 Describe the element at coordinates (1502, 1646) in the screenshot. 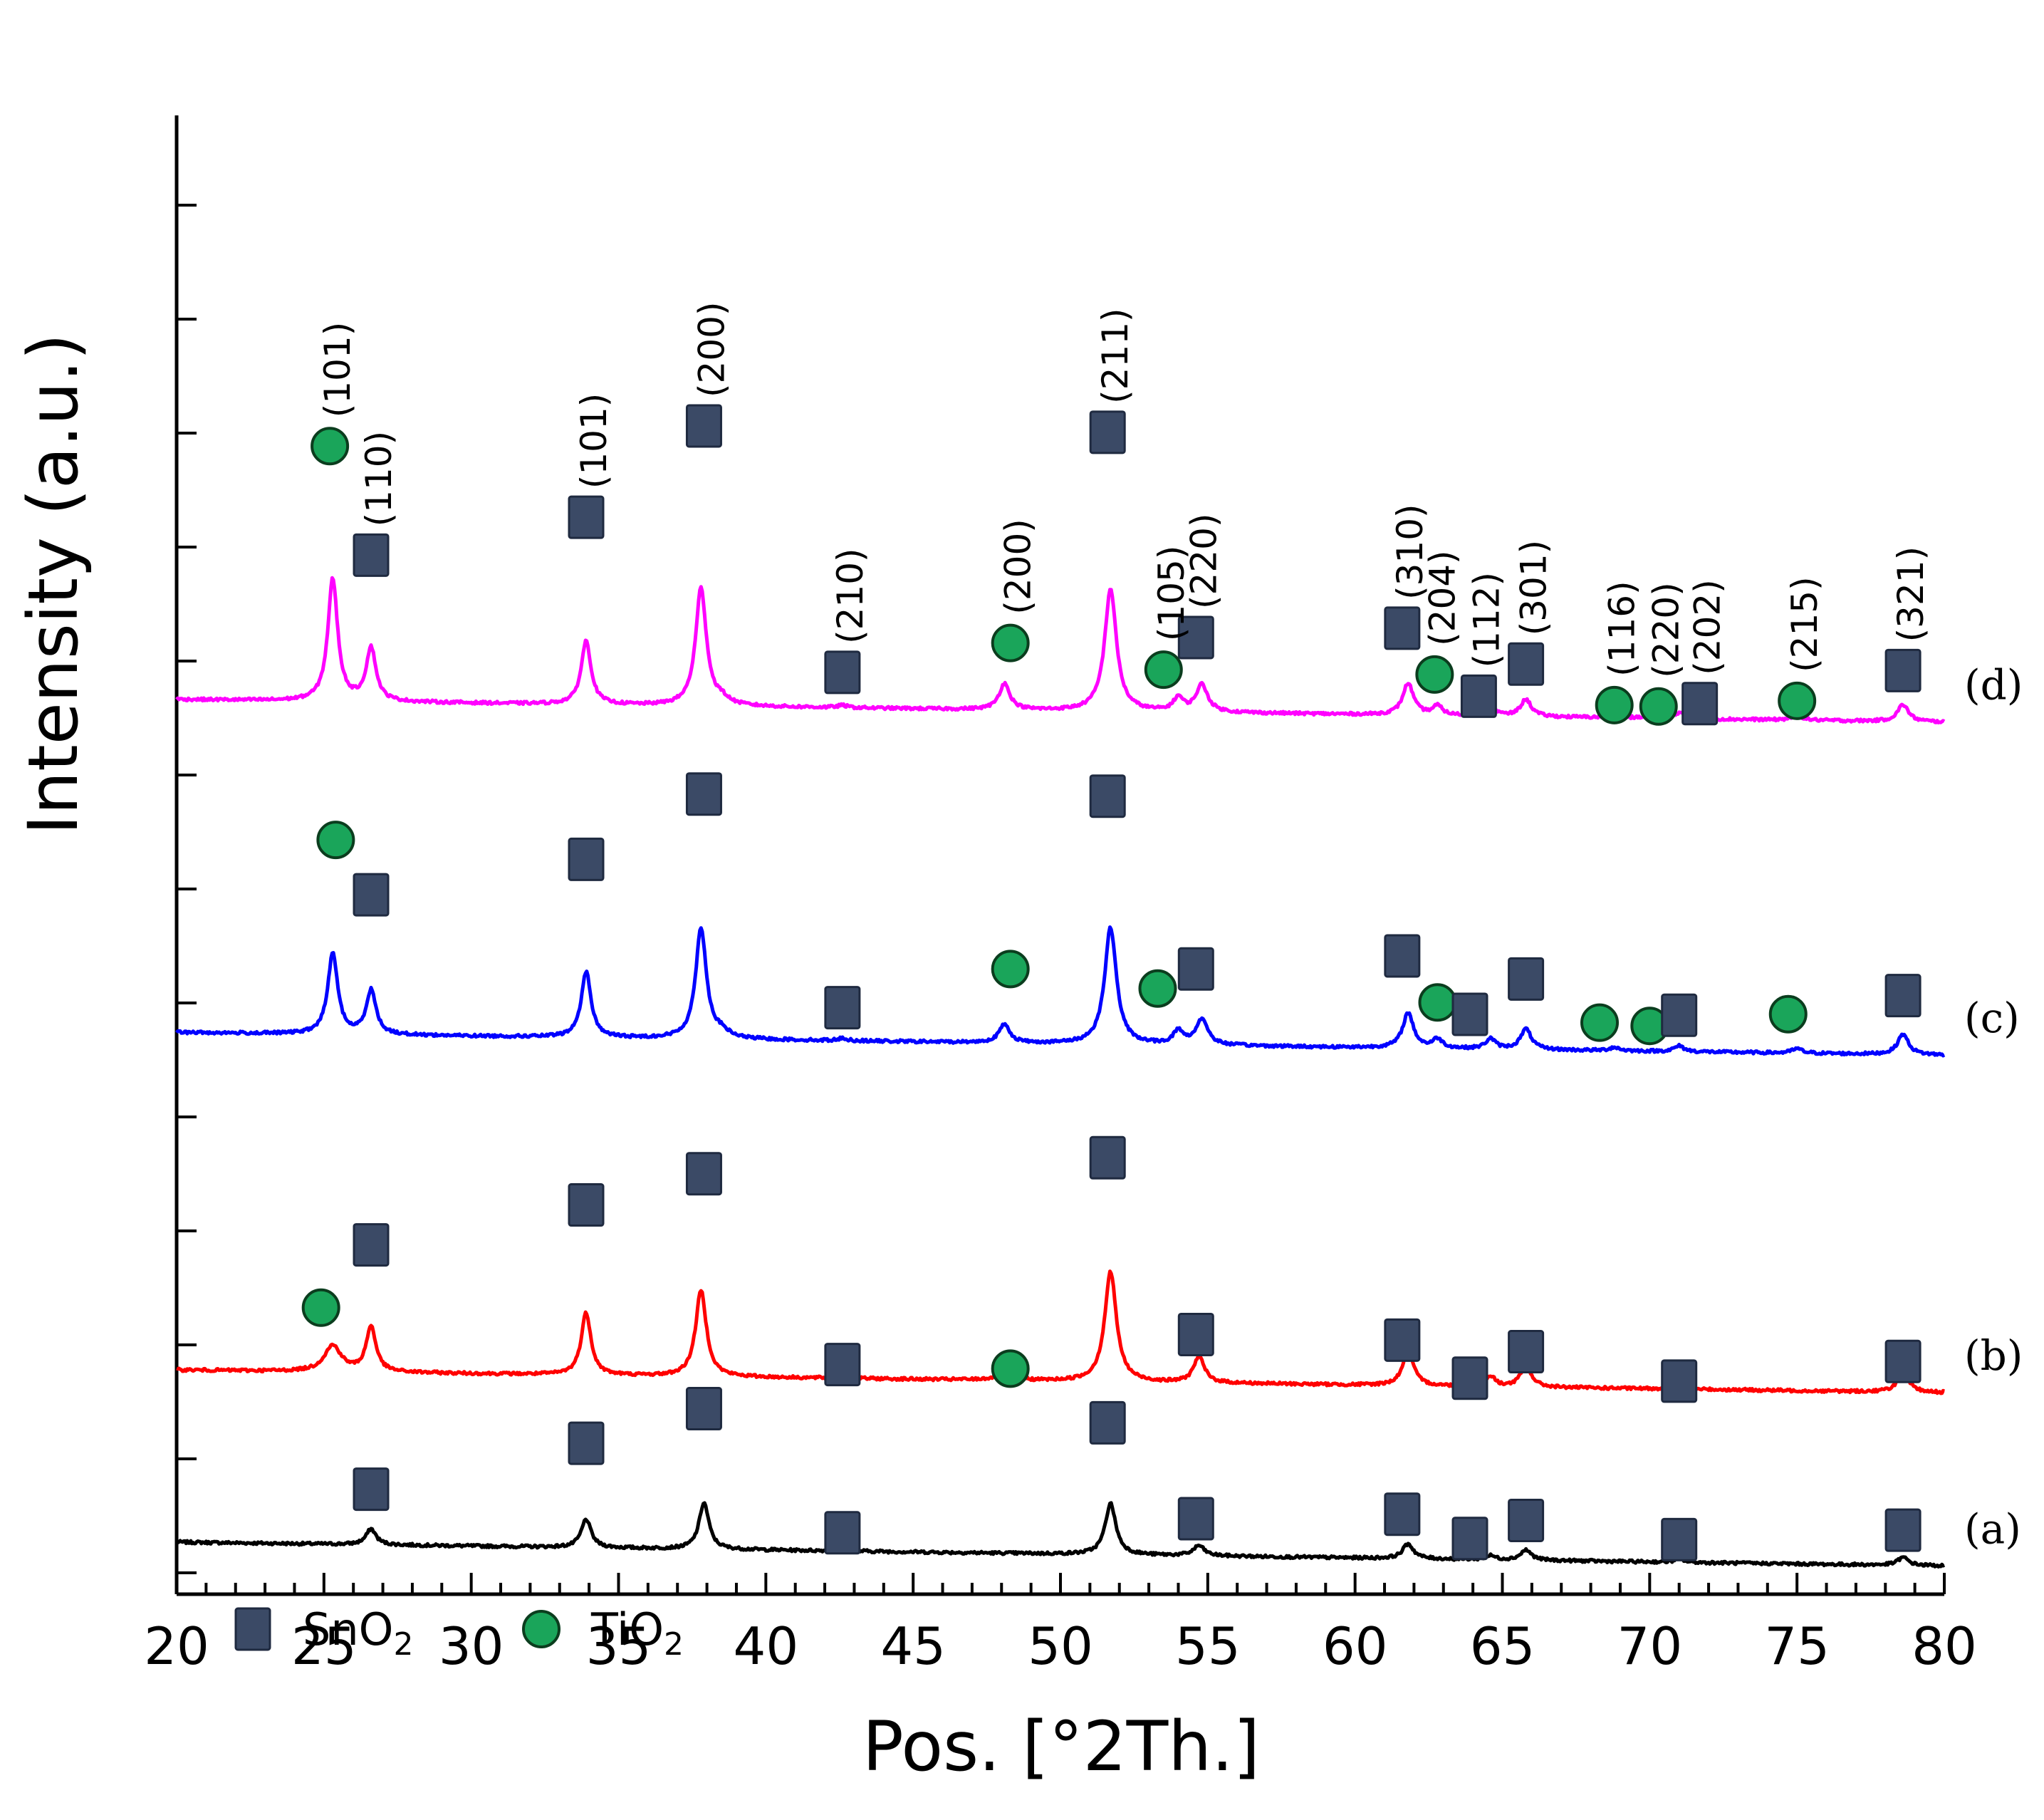

I see `x-tick-label: 65` at that location.